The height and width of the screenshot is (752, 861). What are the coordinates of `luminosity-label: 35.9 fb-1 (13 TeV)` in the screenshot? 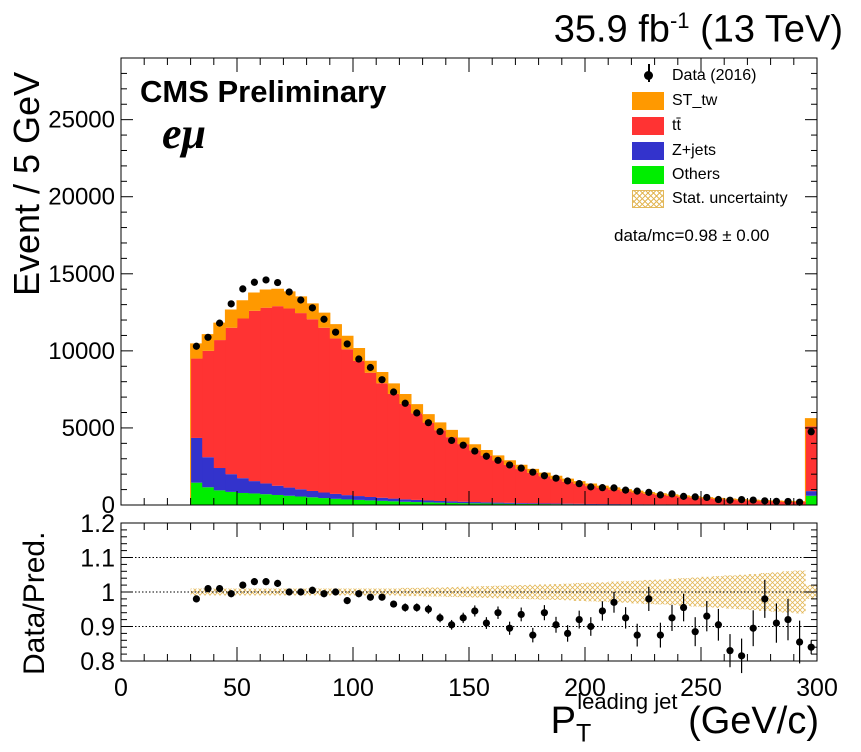 It's located at (698, 30).